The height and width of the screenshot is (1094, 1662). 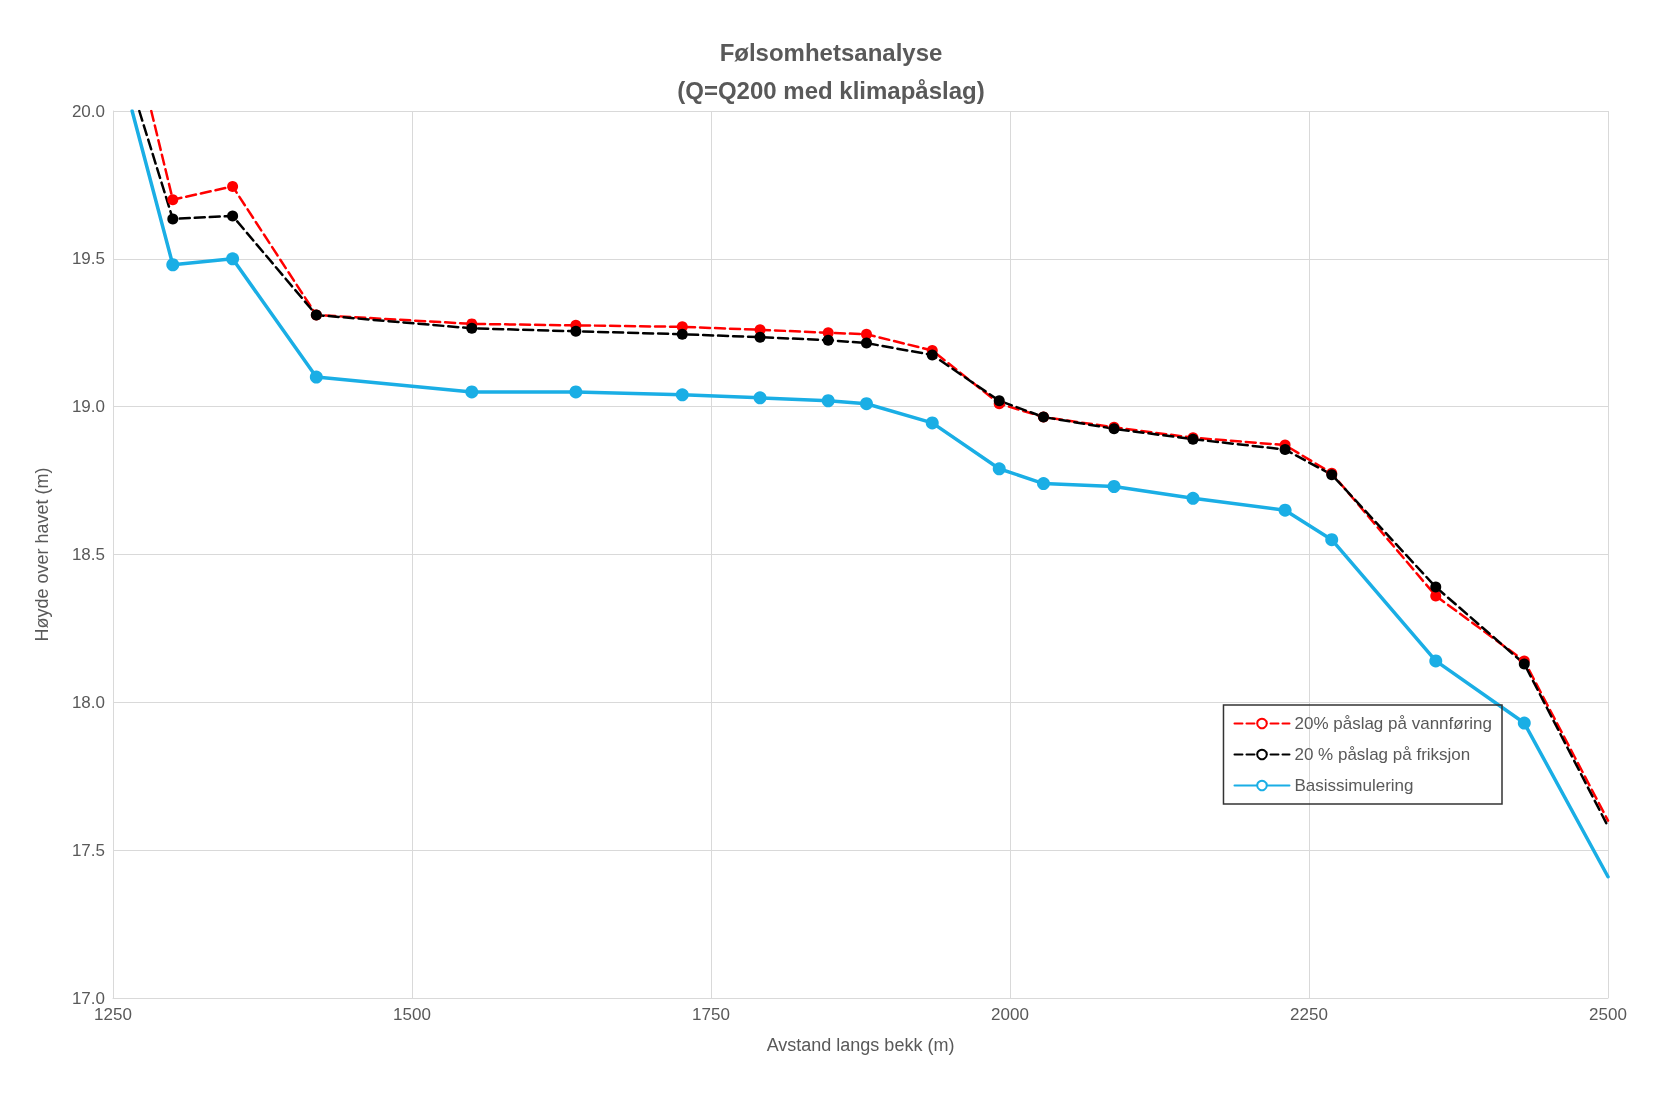 What do you see at coordinates (88, 259) in the screenshot?
I see `y-tick-label: 19.5` at bounding box center [88, 259].